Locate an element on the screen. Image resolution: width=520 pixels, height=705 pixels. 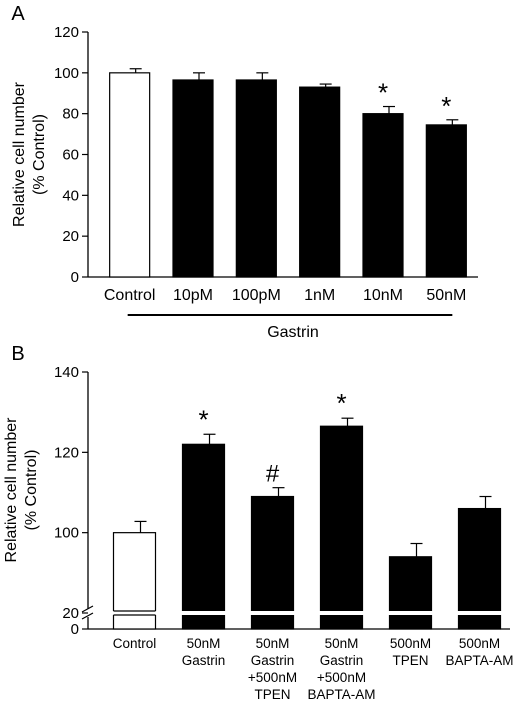
y-tick-label-a: 40 is located at coordinates (70, 195).